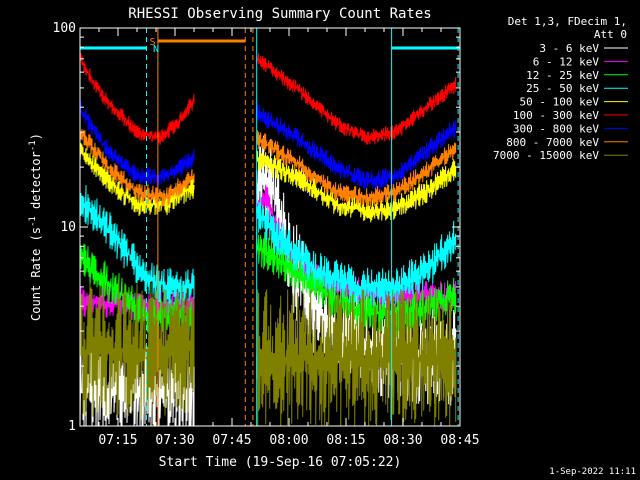 The width and height of the screenshot is (640, 480). I want to click on timestamp: 1-Sep-2022 11:11, so click(592, 472).